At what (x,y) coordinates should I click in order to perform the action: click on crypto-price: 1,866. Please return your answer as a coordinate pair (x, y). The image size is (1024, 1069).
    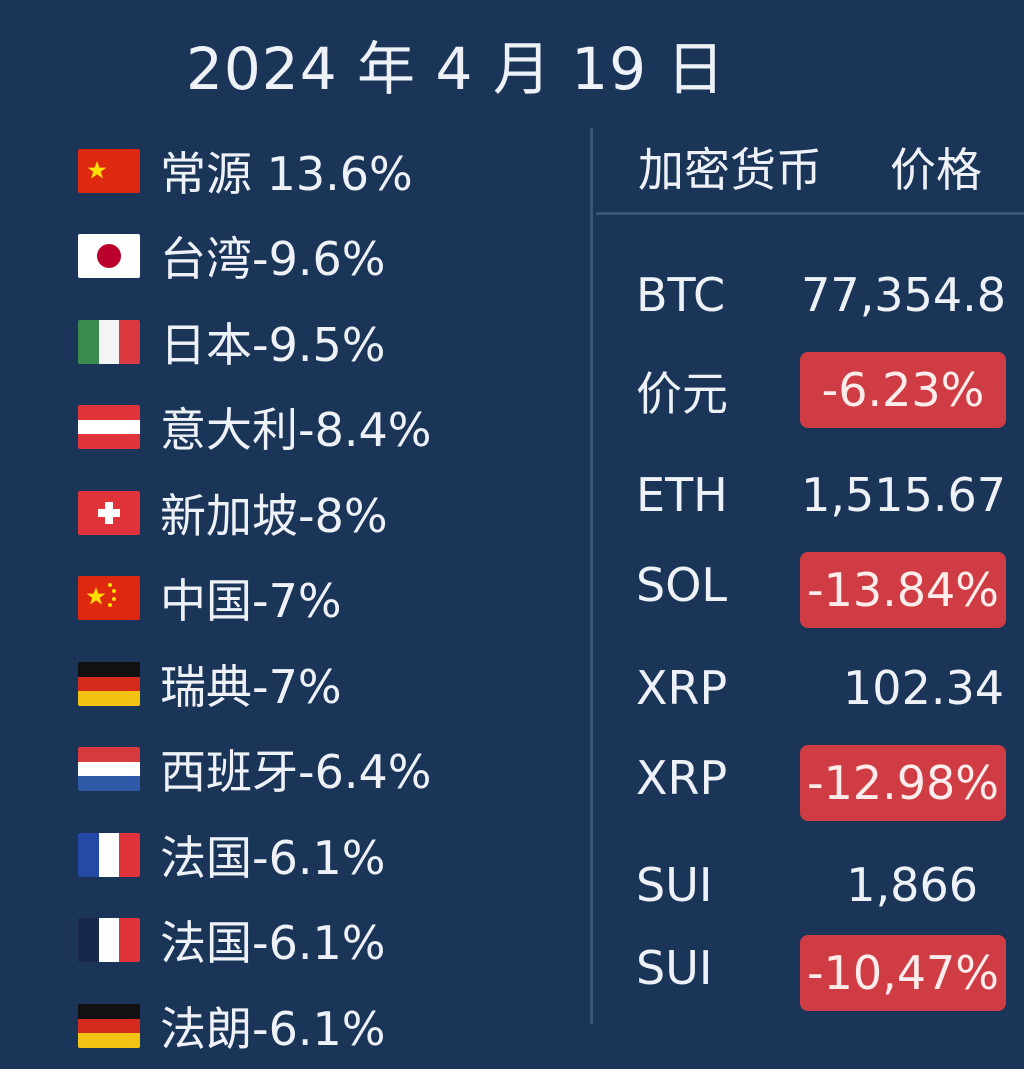
    Looking at the image, I should click on (912, 885).